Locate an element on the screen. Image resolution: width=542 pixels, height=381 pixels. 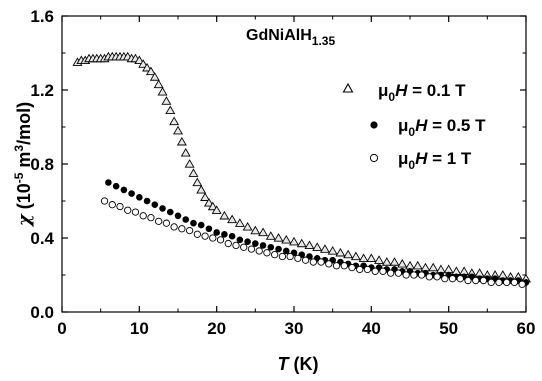
x-tick-label: 60 is located at coordinates (526, 328).